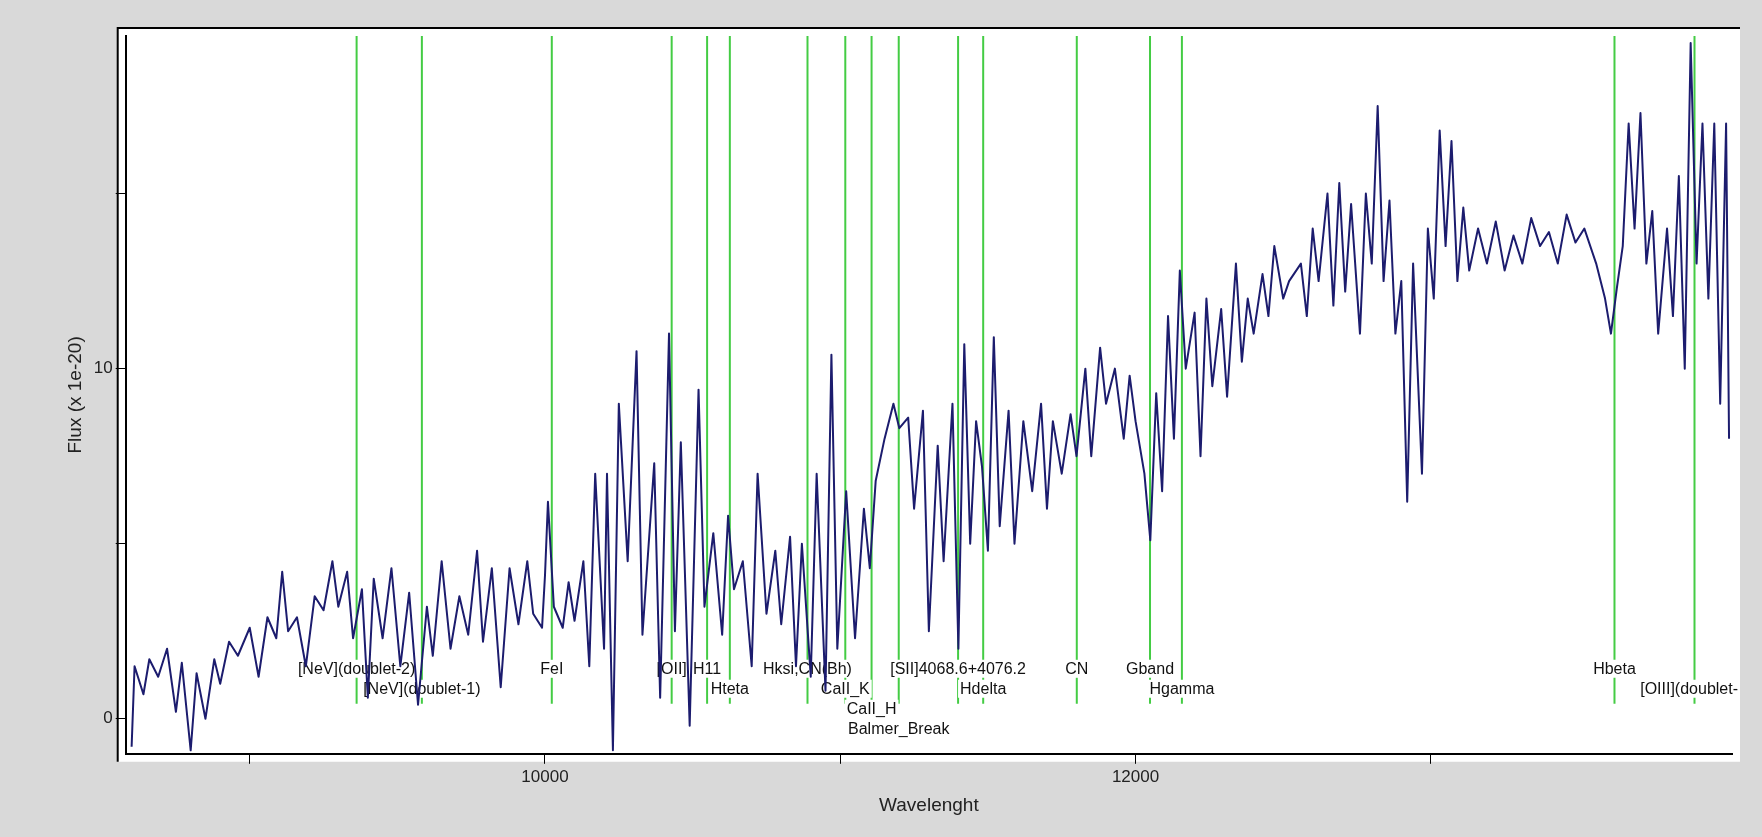  What do you see at coordinates (707, 668) in the screenshot?
I see `ref-line-label: H11` at bounding box center [707, 668].